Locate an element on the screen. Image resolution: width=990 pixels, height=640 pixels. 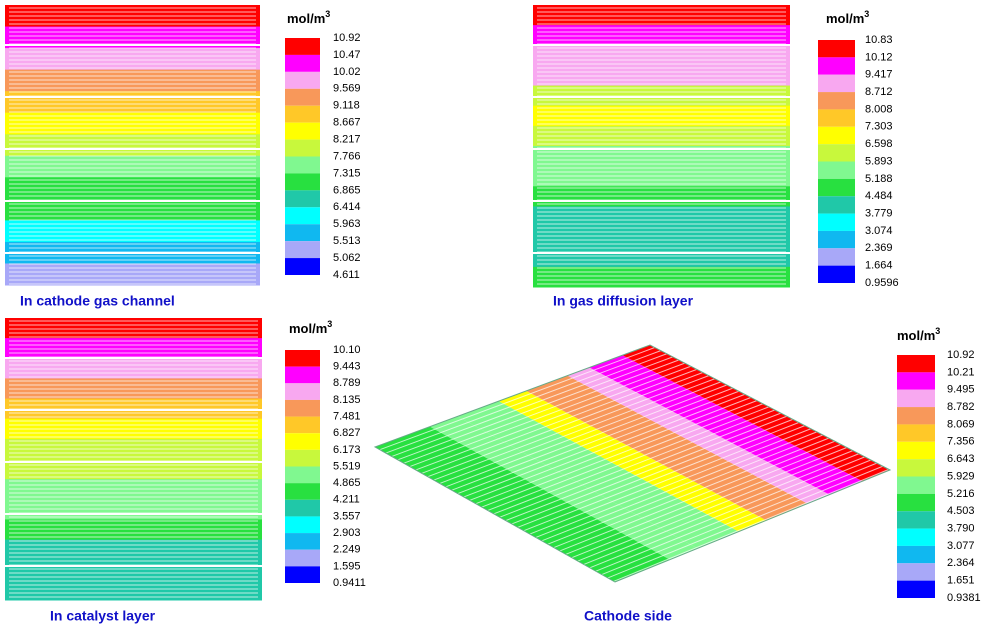
legend-label: 6.414 is located at coordinates (347, 207).